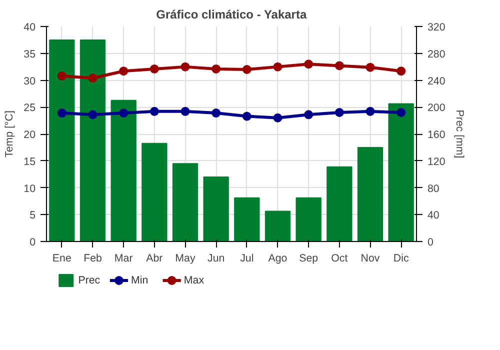 The height and width of the screenshot is (350, 500). What do you see at coordinates (33, 216) in the screenshot?
I see `y-tick-label: 5` at bounding box center [33, 216].